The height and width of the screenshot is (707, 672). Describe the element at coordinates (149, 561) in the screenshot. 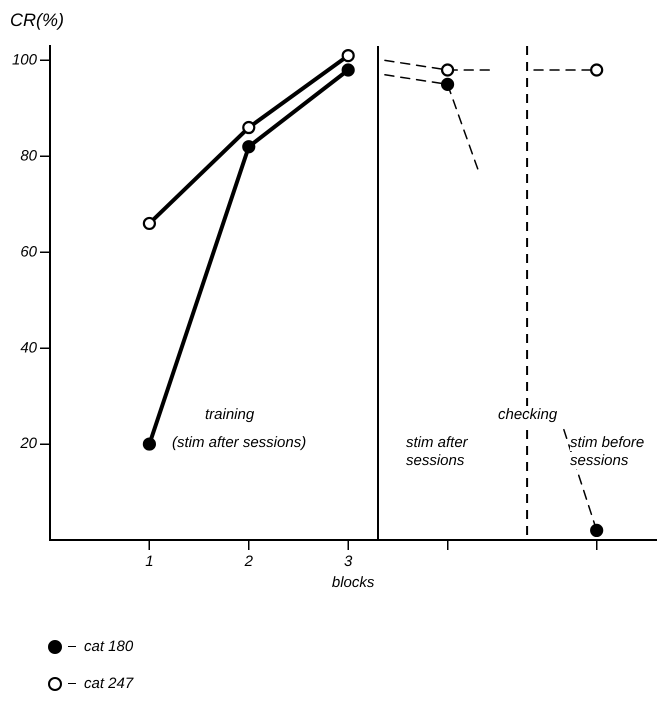

I see `x-tick-label: 1` at that location.